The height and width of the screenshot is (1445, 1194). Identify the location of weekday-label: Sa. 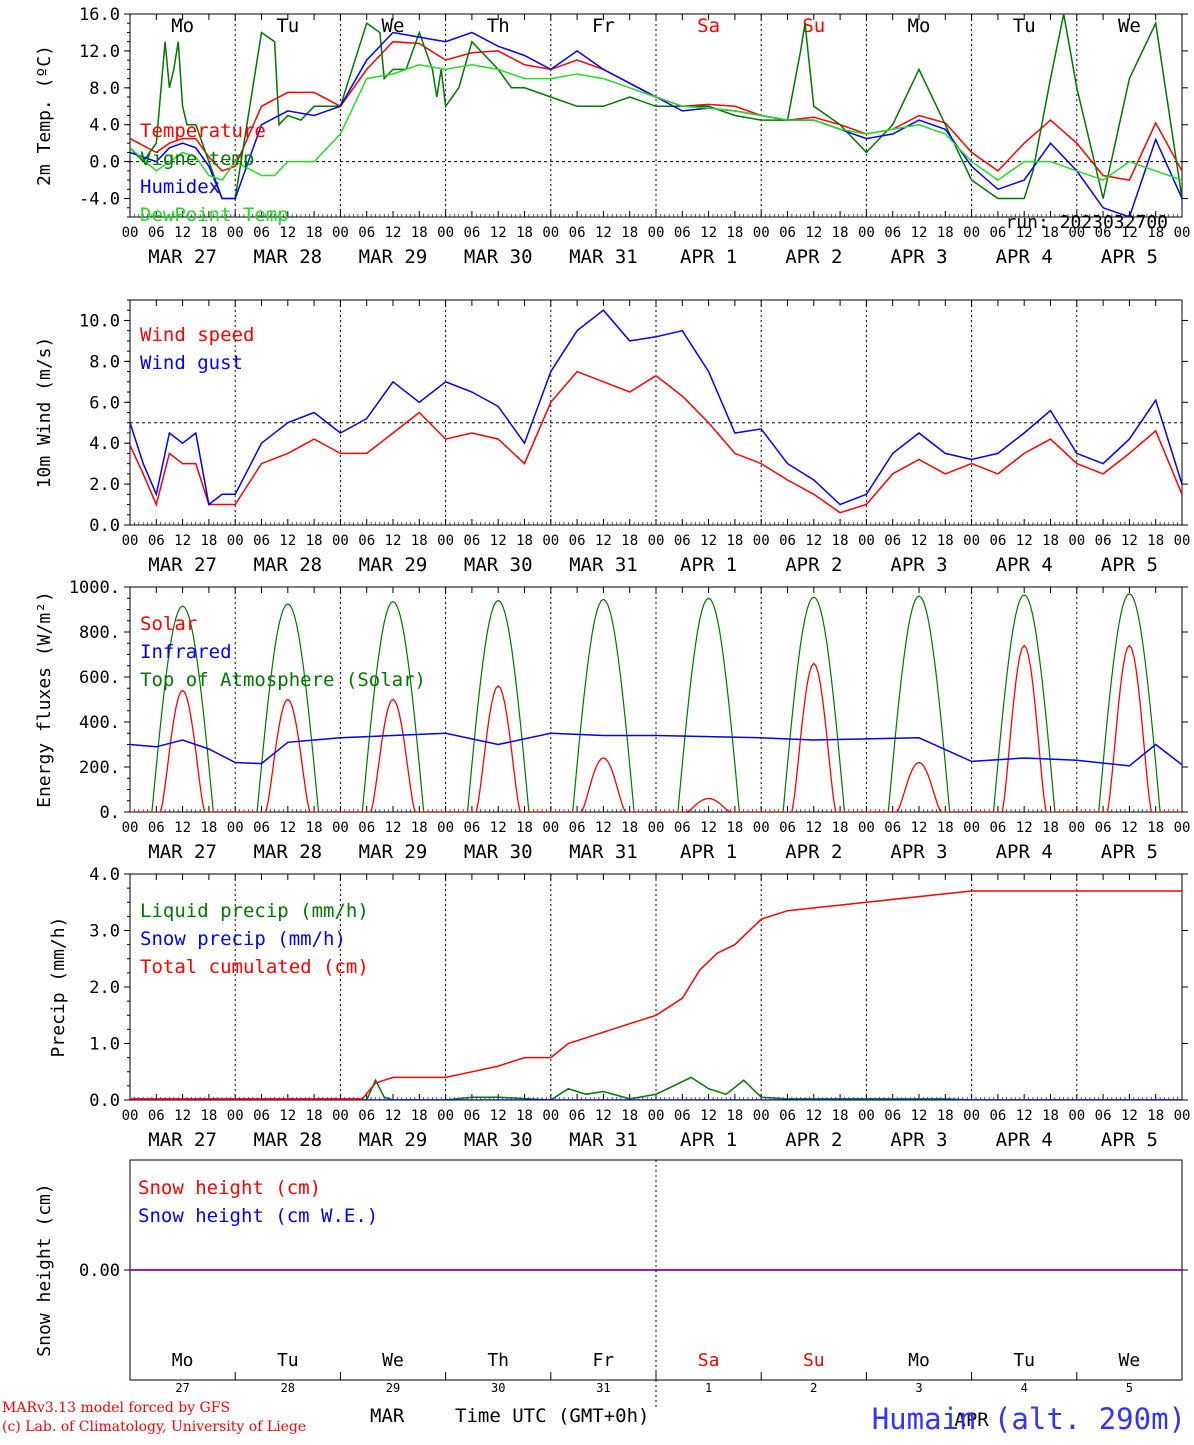
(708, 26).